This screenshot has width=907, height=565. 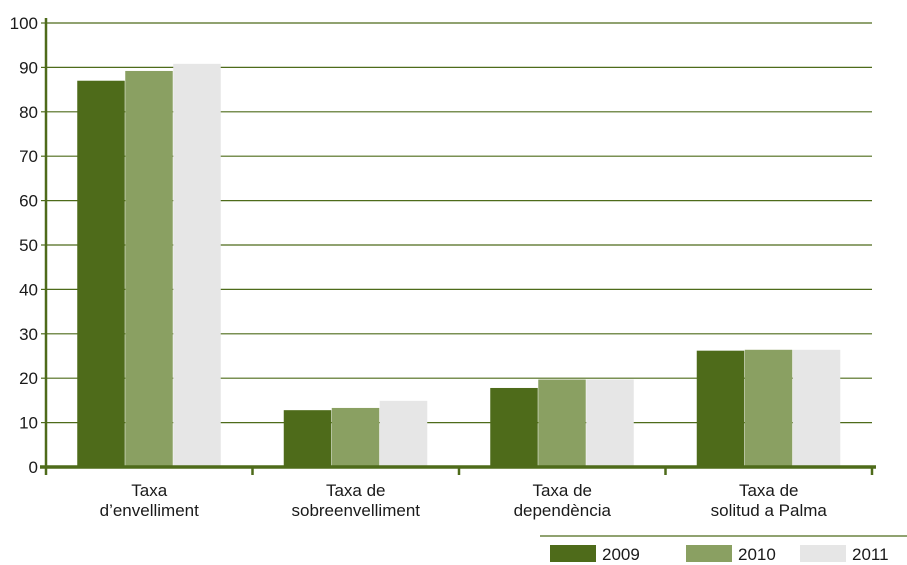 What do you see at coordinates (709, 553) in the screenshot?
I see `legend-swatch-2010` at bounding box center [709, 553].